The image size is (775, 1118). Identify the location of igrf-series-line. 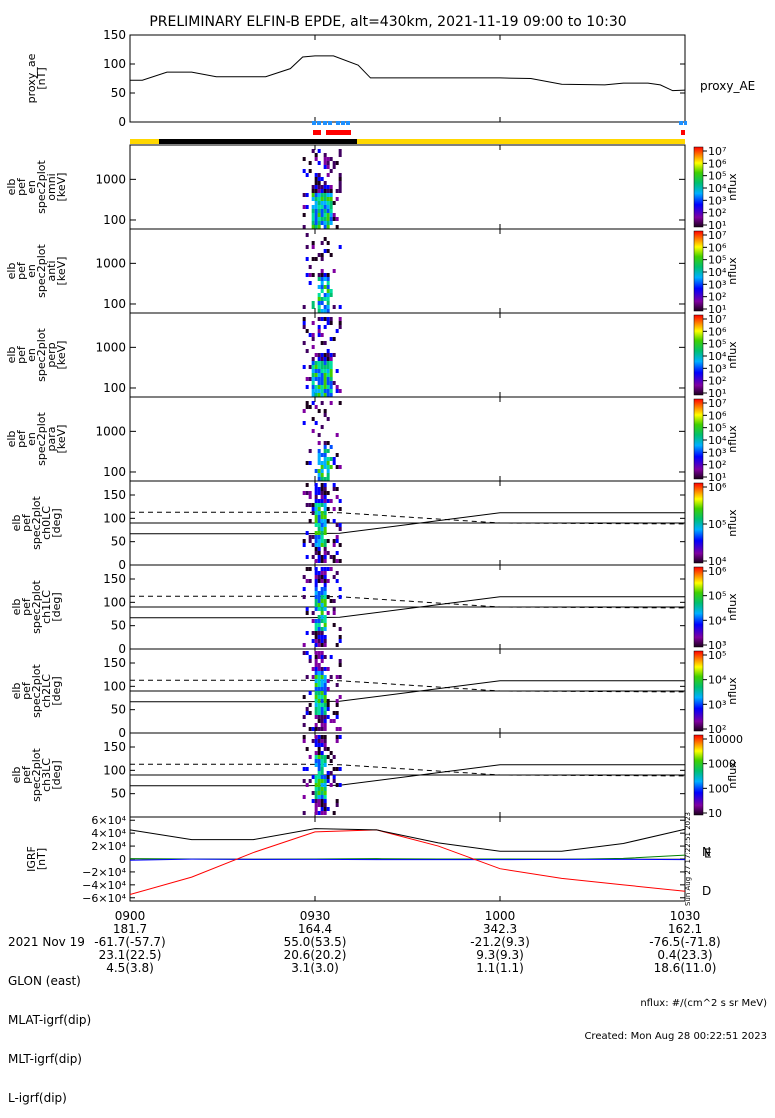
(407, 840).